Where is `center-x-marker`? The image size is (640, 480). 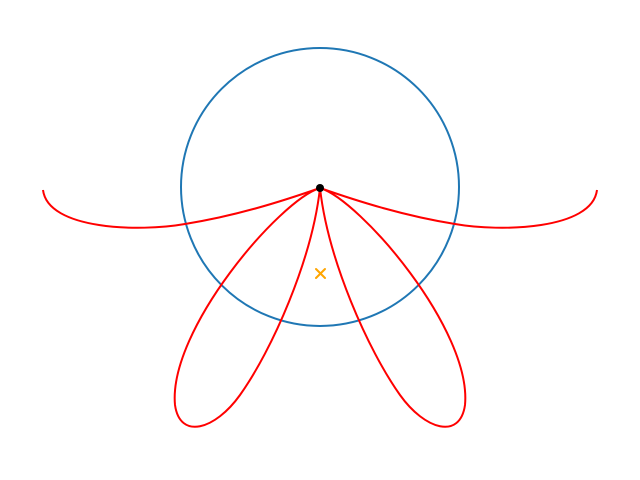
center-x-marker is located at coordinates (320, 273).